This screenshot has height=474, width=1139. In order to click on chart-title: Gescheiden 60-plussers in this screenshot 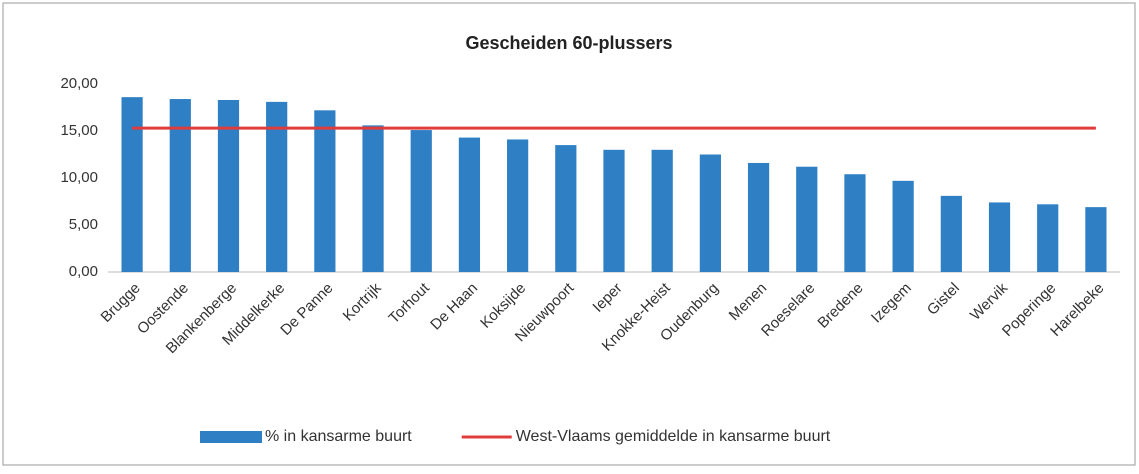, I will do `click(568, 43)`.